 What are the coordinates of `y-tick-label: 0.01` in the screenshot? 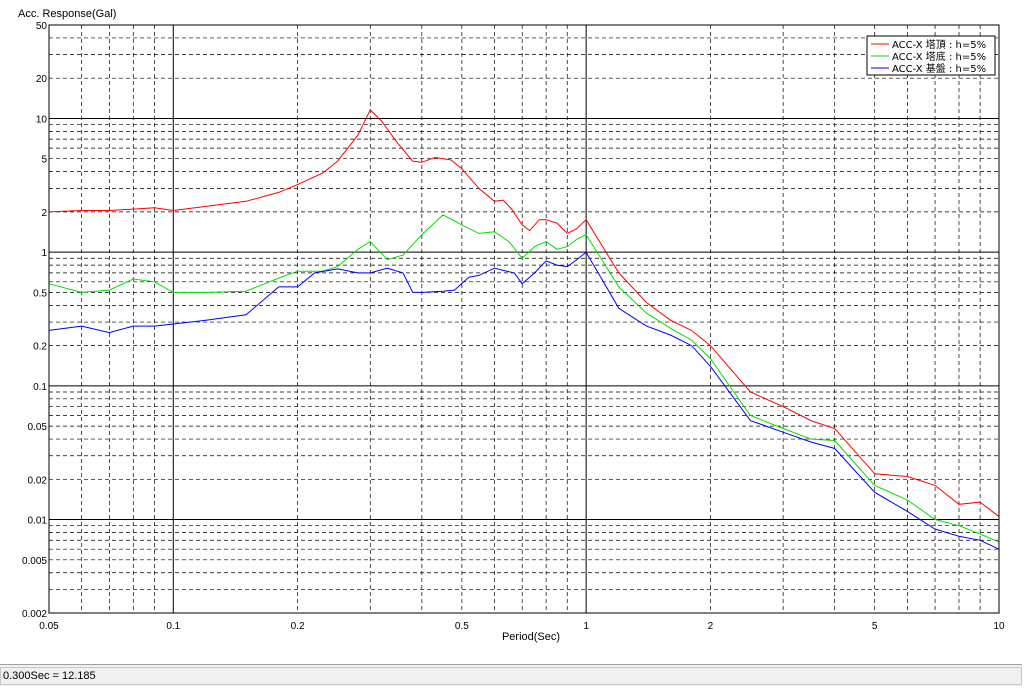 It's located at (38, 521).